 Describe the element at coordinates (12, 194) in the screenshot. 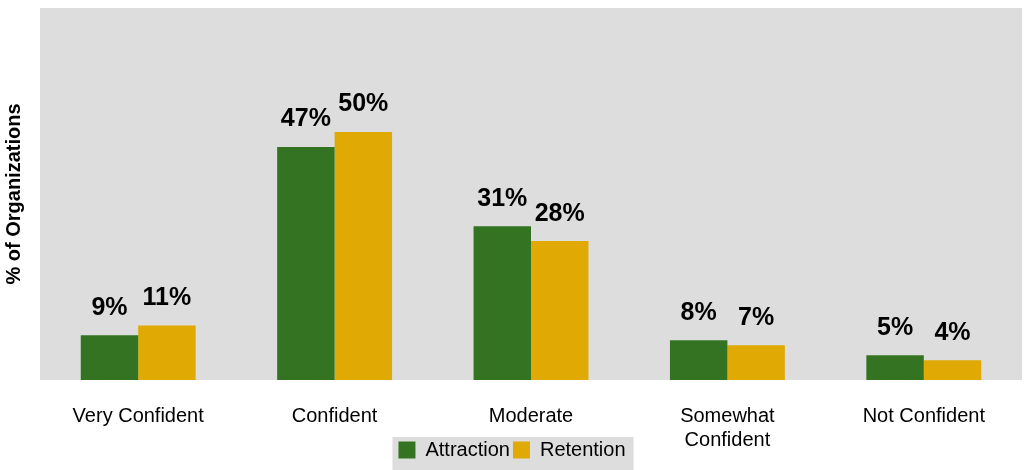

I see `y-axis-title: % of Organizations` at that location.